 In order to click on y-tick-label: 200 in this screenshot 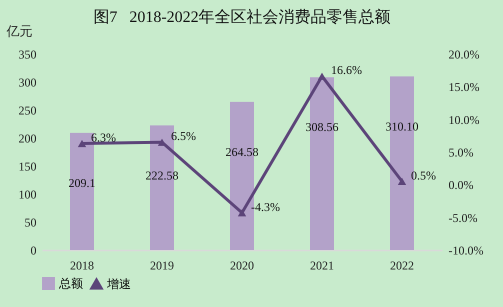, I will do `click(27, 139)`.